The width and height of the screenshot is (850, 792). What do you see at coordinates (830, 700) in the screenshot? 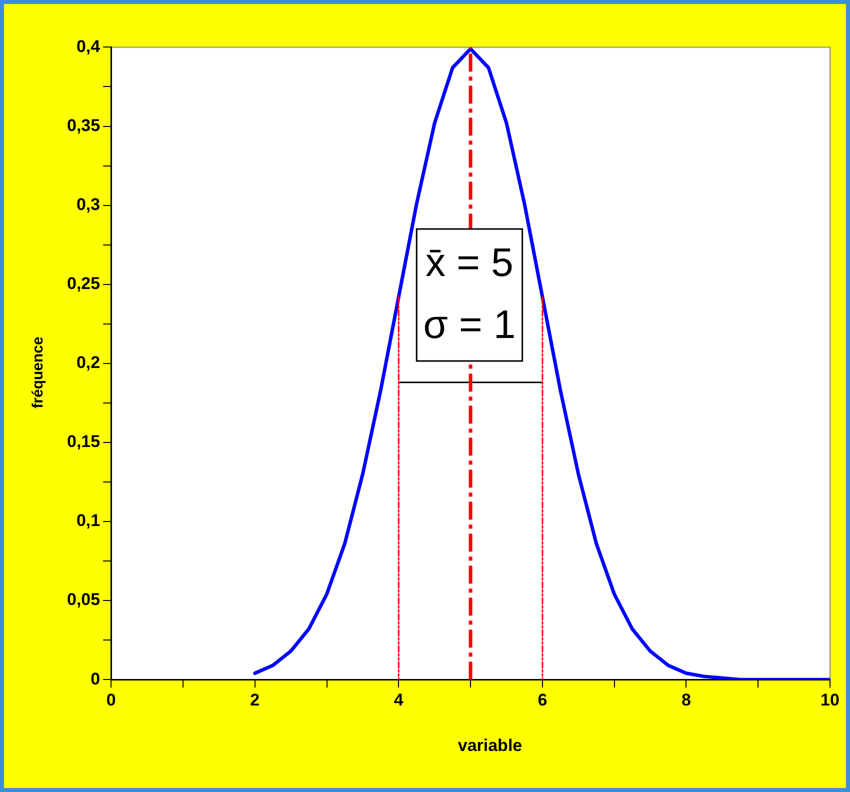
I see `x-tick-label: 10` at bounding box center [830, 700].